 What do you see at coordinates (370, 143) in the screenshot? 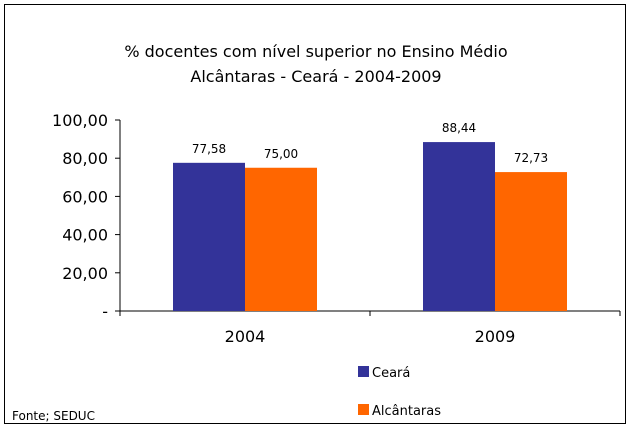
I see `chart-data-labels: 77,58 75,00 88,44 72,73` at bounding box center [370, 143].